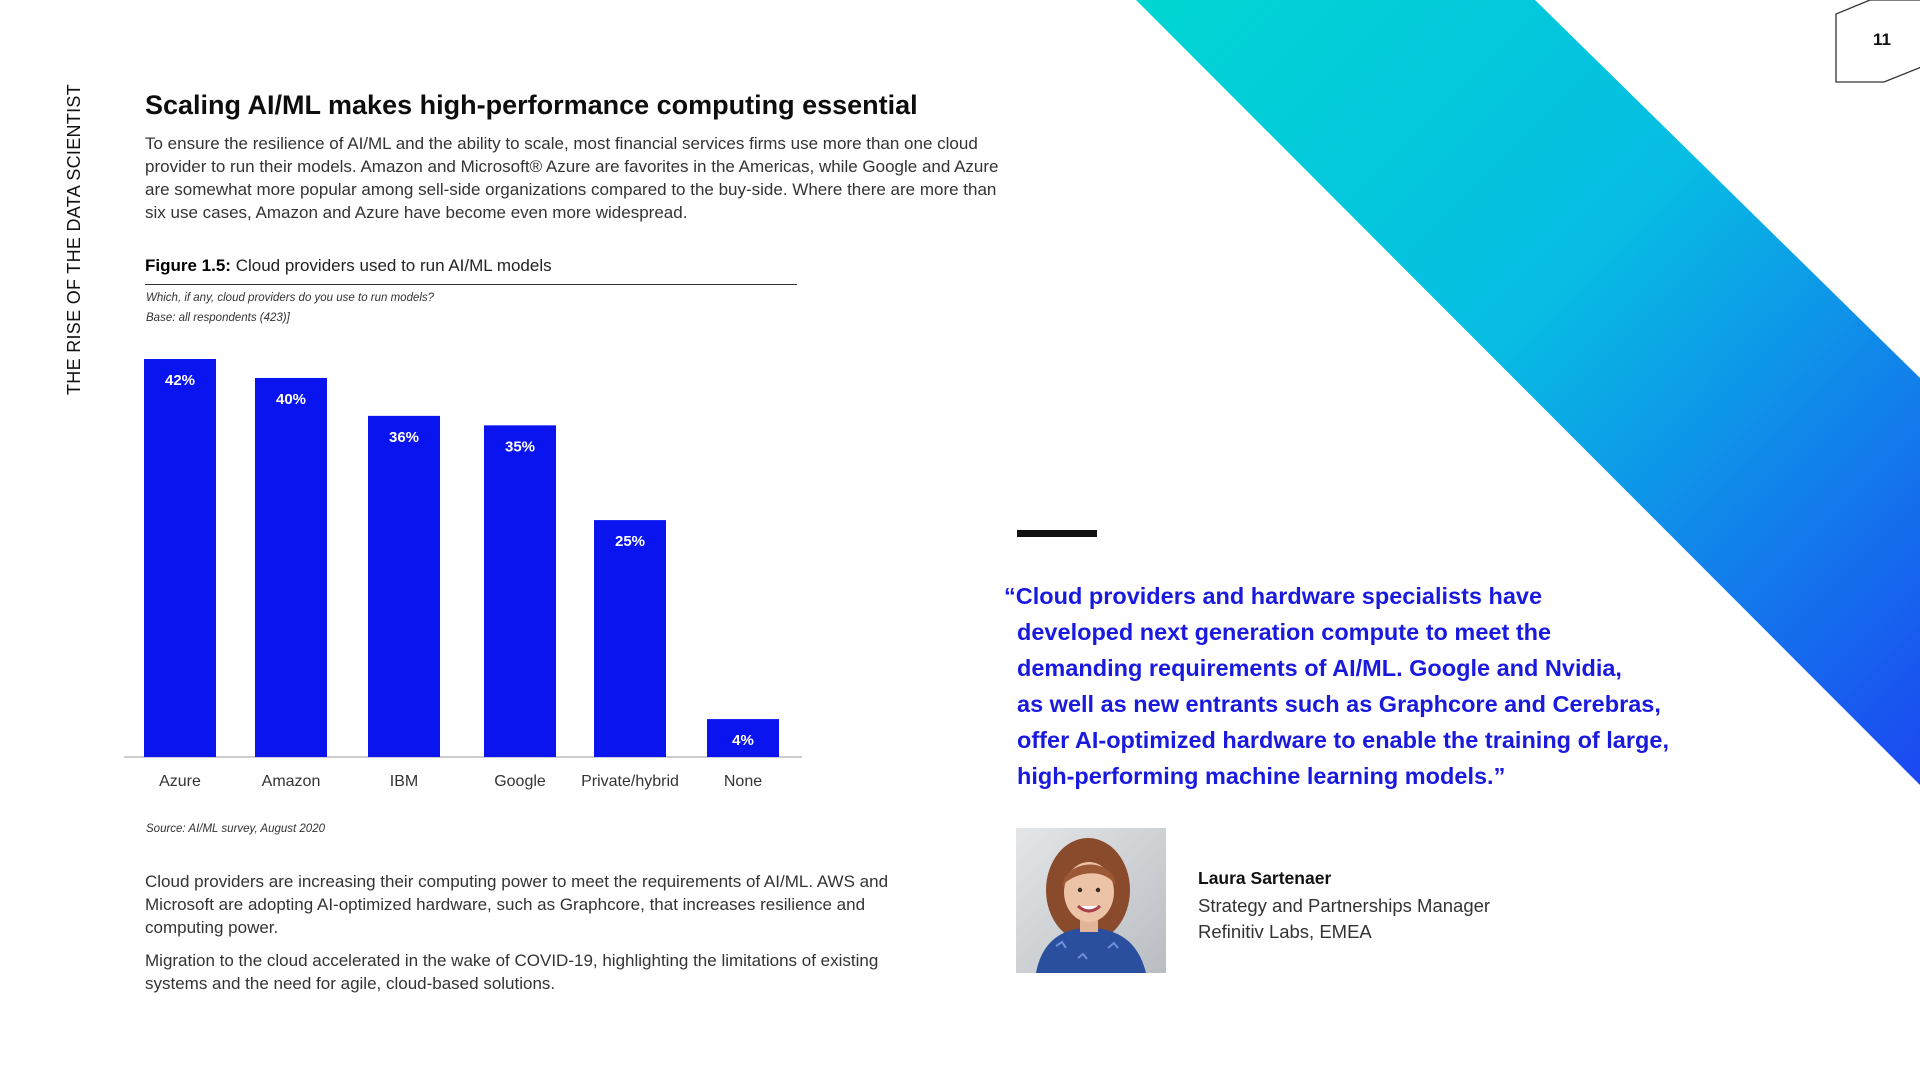 This screenshot has width=1920, height=1080. What do you see at coordinates (520, 446) in the screenshot?
I see `bar-value-label: 35%` at bounding box center [520, 446].